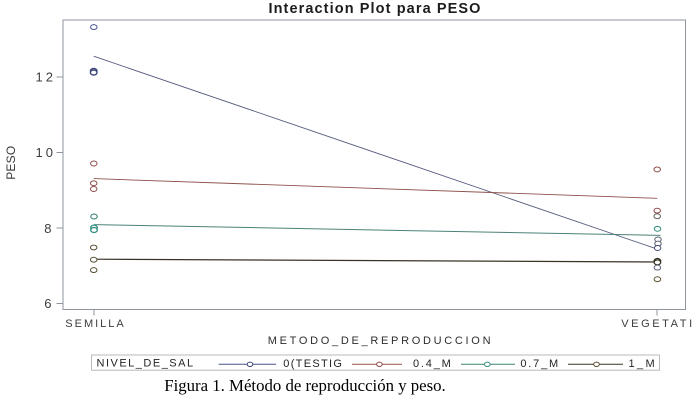  Describe the element at coordinates (146, 363) in the screenshot. I see `svg-text: NIVEL_DE_SAL` at that location.